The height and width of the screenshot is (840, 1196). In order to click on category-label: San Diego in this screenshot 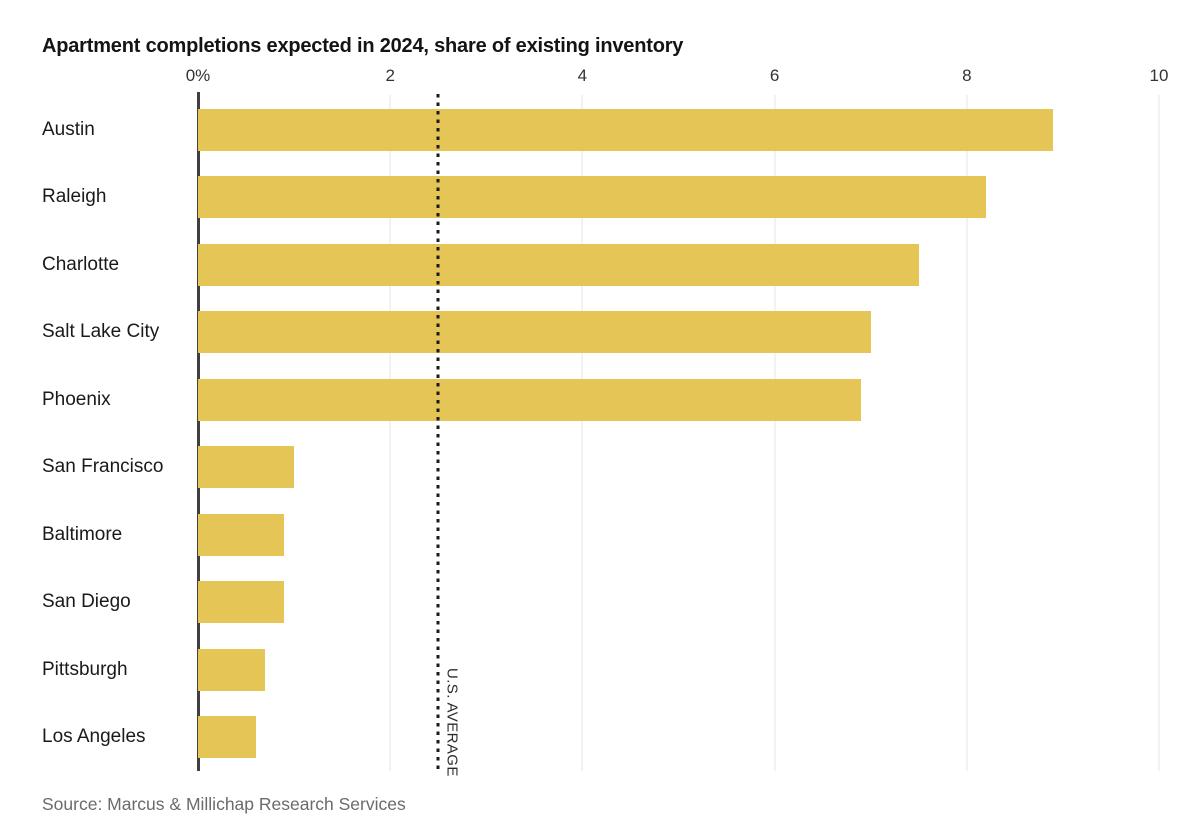, I will do `click(86, 602)`.